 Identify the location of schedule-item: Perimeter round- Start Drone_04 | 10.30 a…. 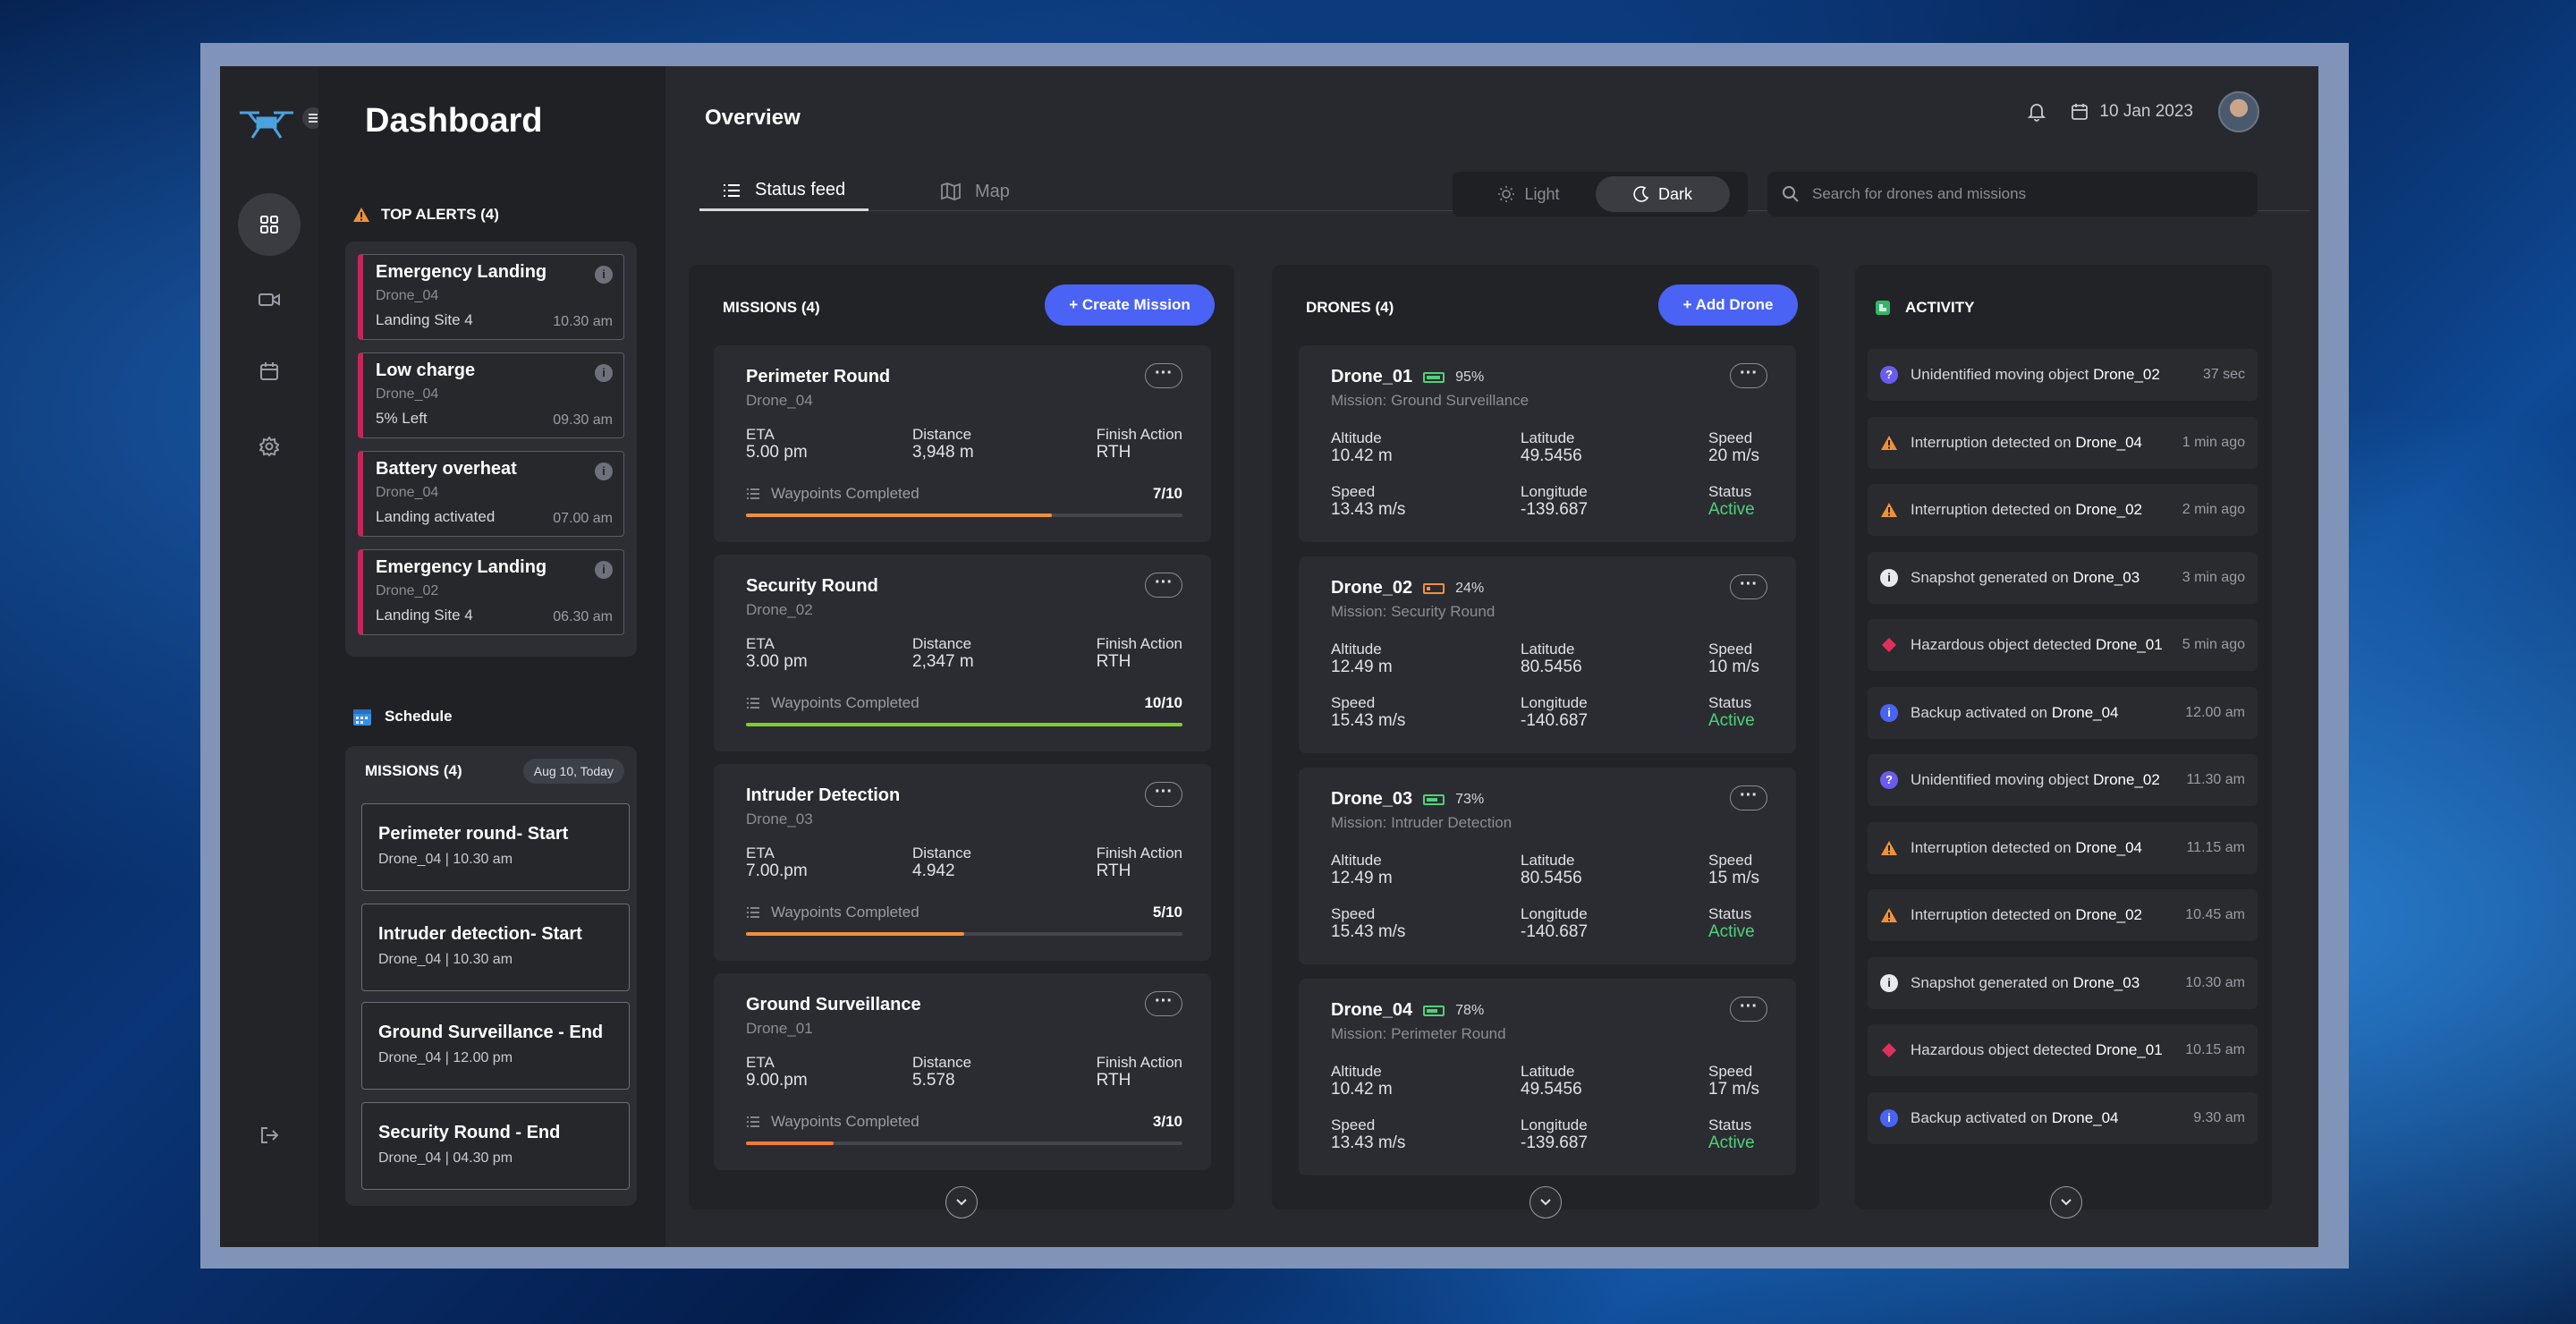
(495, 847).